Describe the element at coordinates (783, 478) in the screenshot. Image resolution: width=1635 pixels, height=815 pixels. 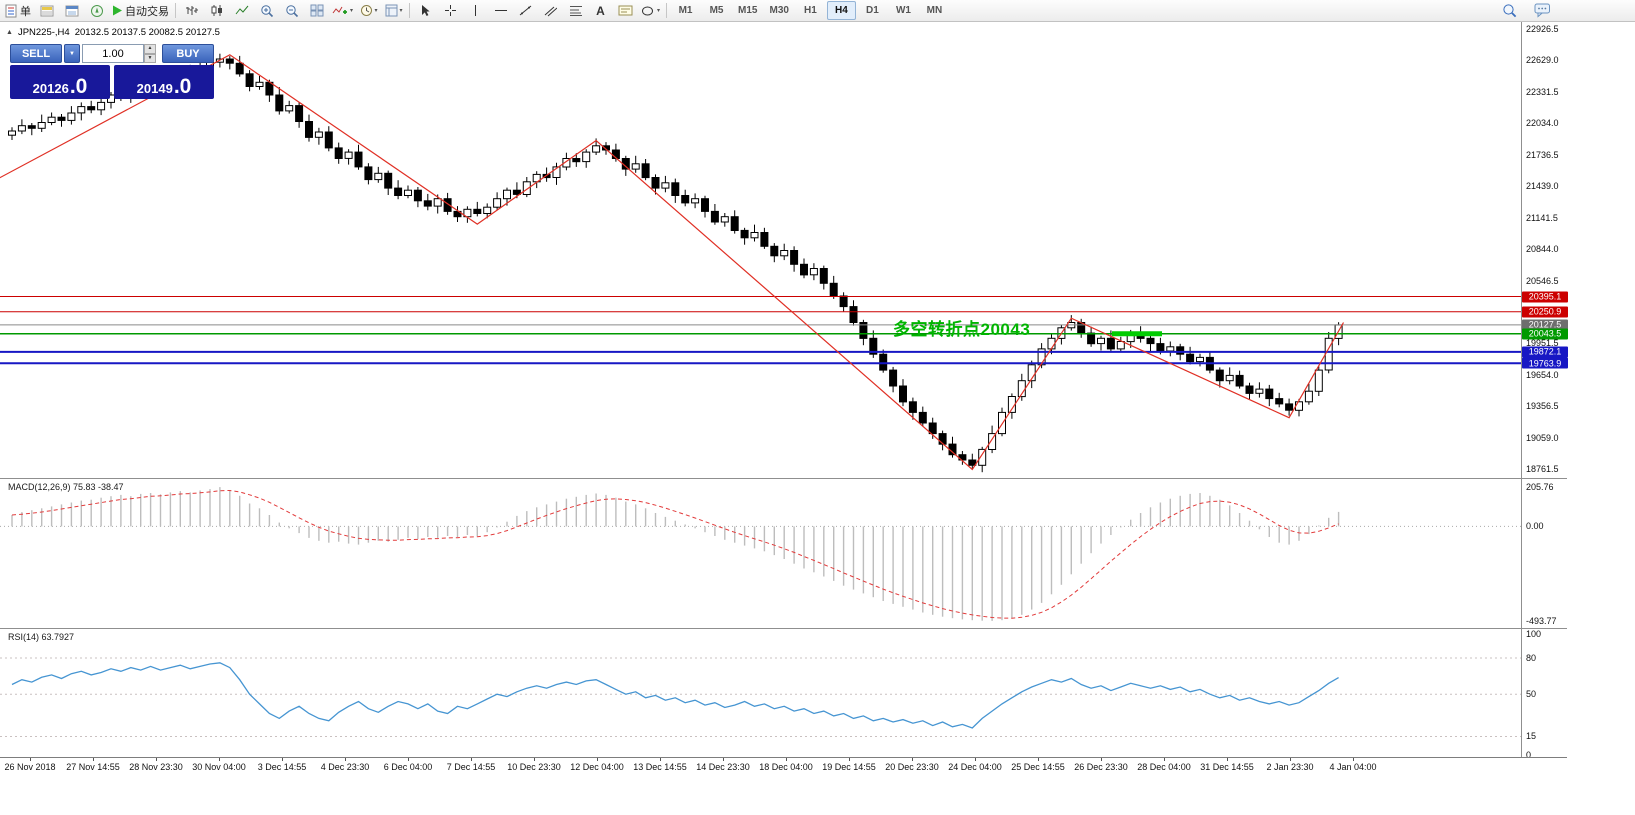
I see `macd-panel-splitter` at that location.